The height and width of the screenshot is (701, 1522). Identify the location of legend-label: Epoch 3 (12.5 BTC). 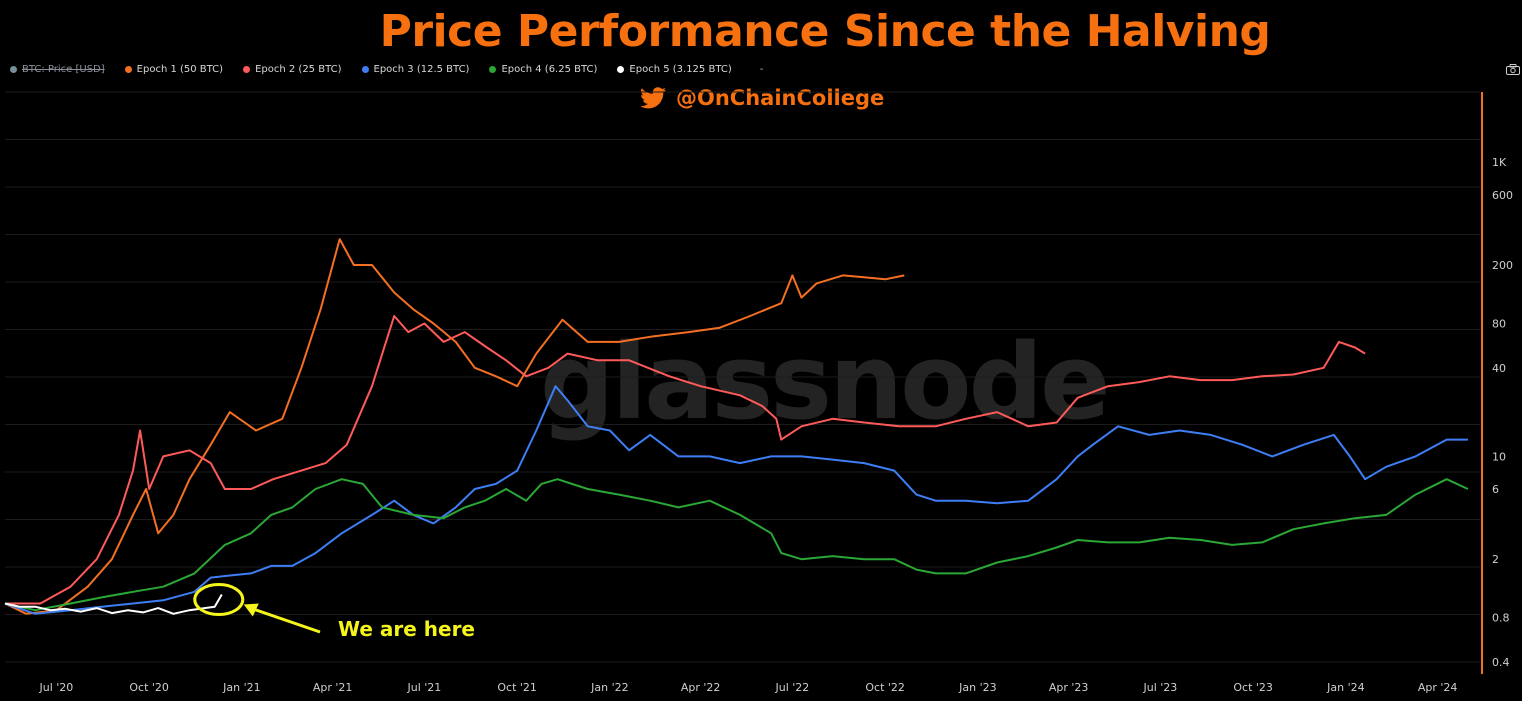
(421, 69).